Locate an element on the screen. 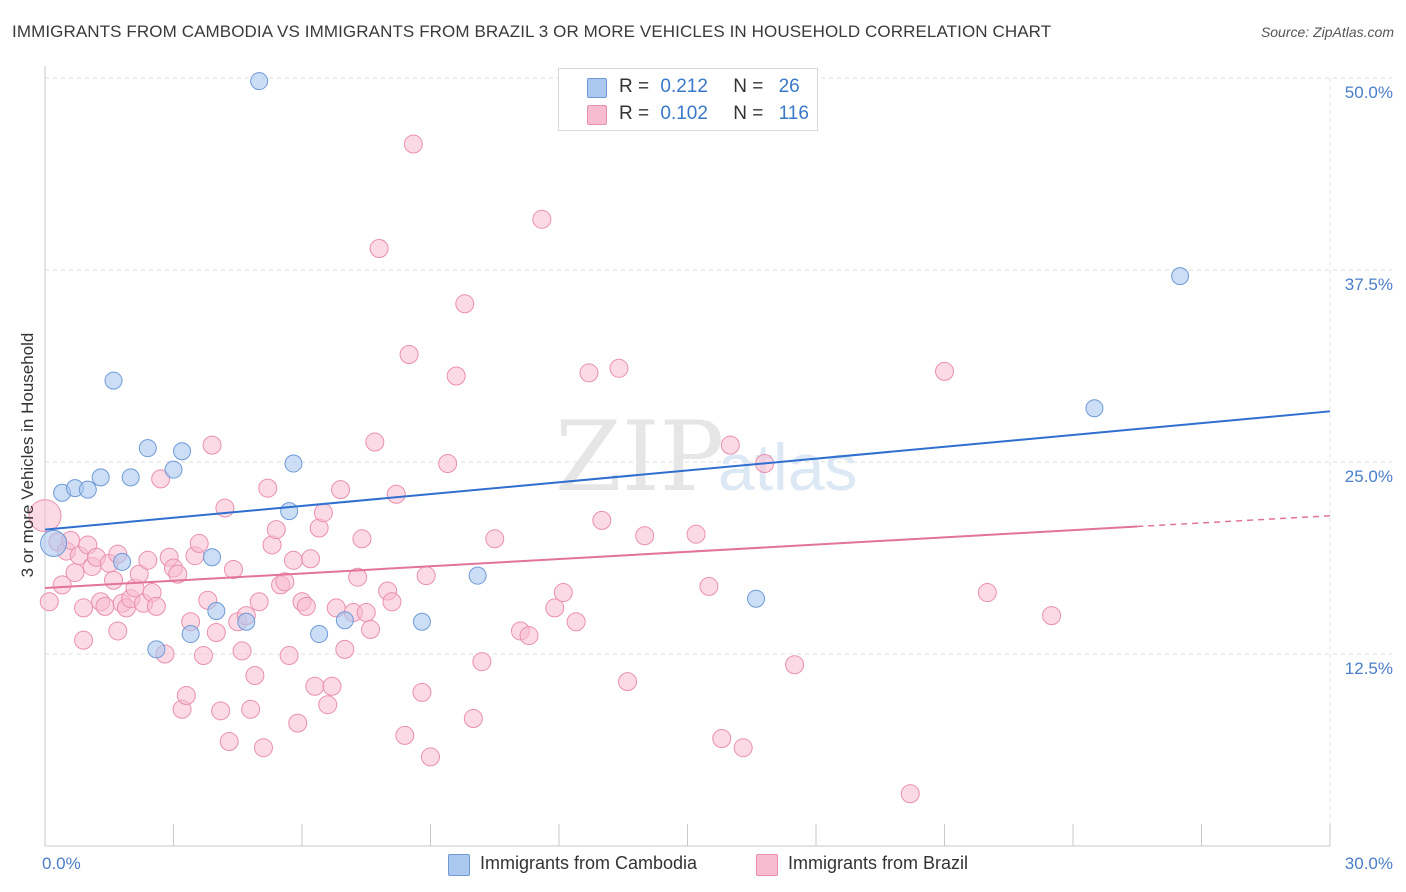  brazil-trend-line is located at coordinates (591, 557).